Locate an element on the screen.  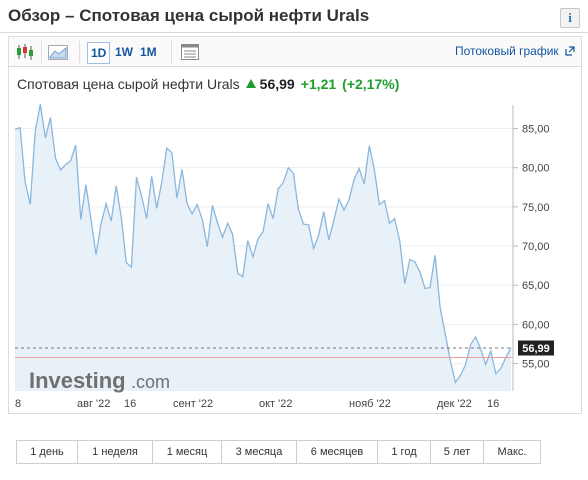
y-tick-label: 70,00 is located at coordinates (536, 247).